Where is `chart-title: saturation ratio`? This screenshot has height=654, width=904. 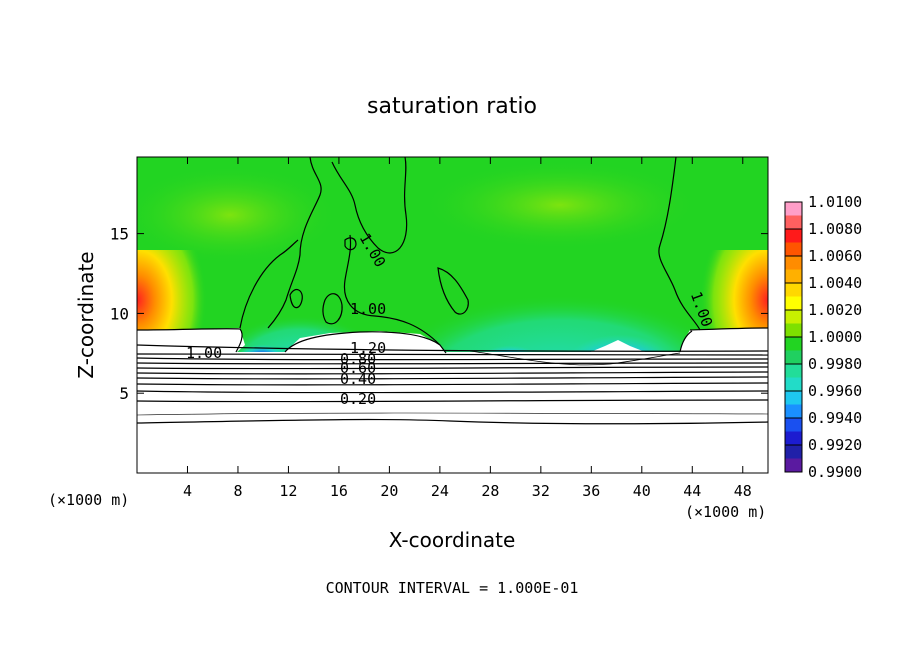
chart-title: saturation ratio is located at coordinates (452, 106).